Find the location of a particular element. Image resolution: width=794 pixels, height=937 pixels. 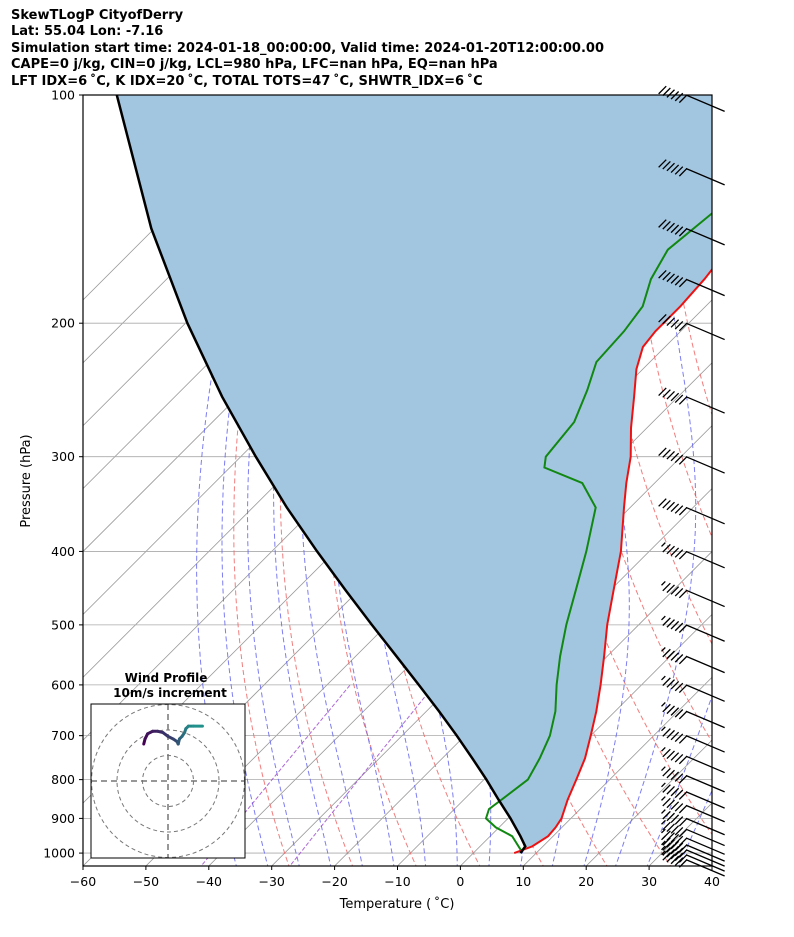

y-tick-label: 500 is located at coordinates (63, 624).